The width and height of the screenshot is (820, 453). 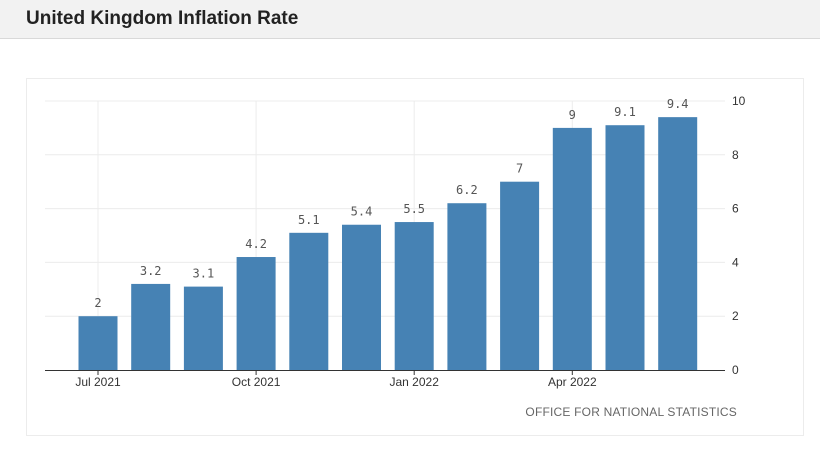 What do you see at coordinates (410, 19) in the screenshot?
I see `page-header: United Kingdom Inflation Rate` at bounding box center [410, 19].